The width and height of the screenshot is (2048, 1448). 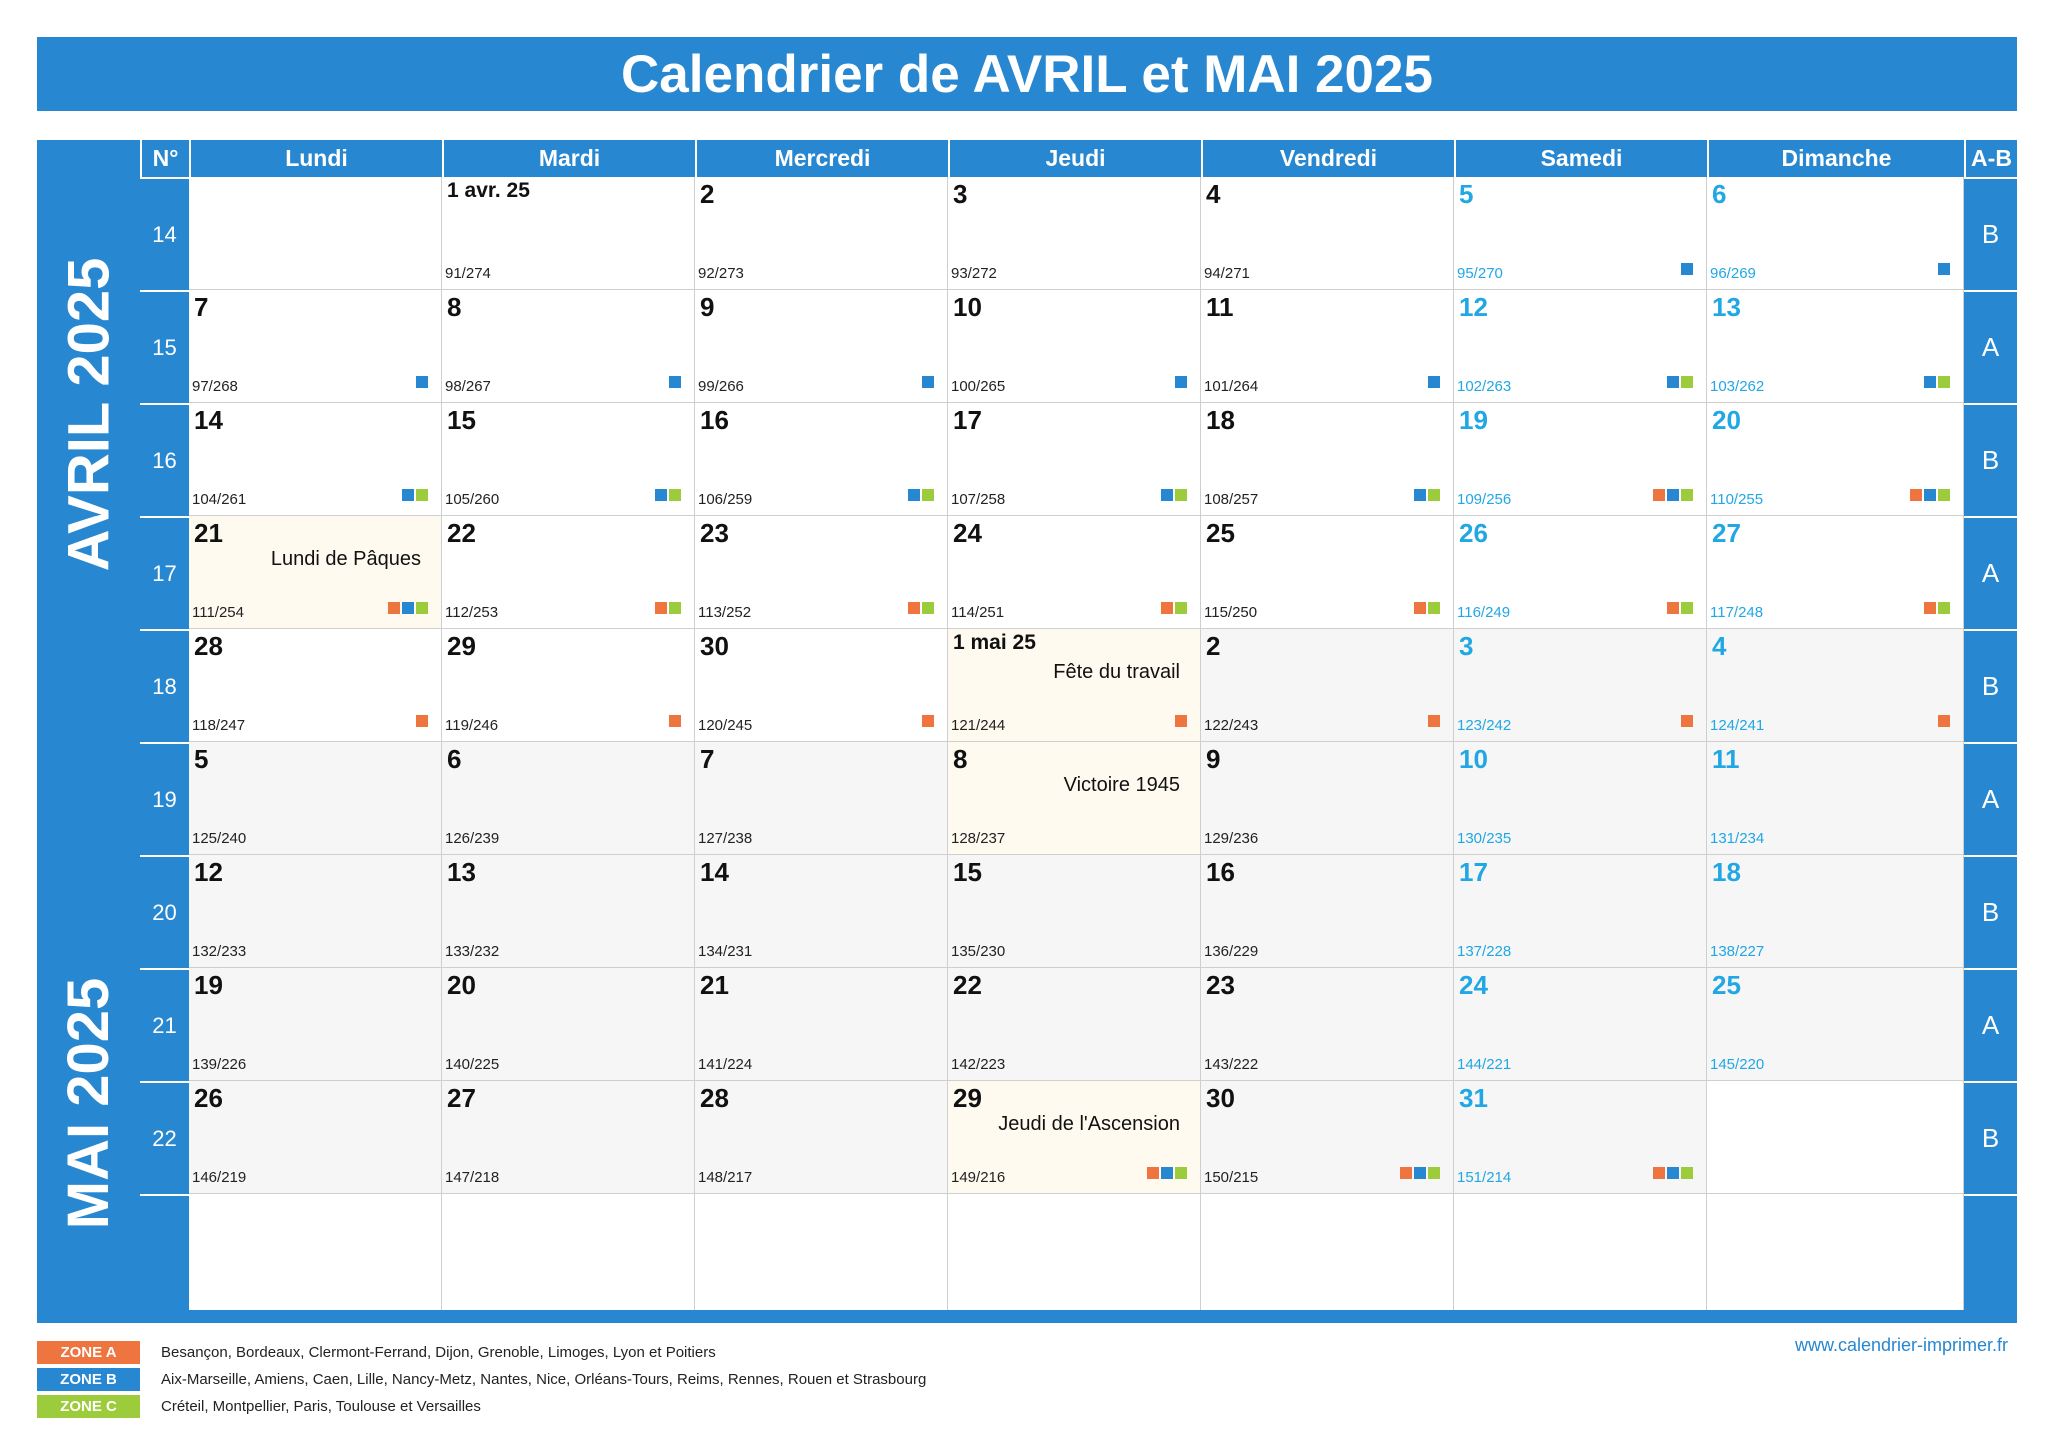 I want to click on day-number: 10, so click(x=1473, y=759).